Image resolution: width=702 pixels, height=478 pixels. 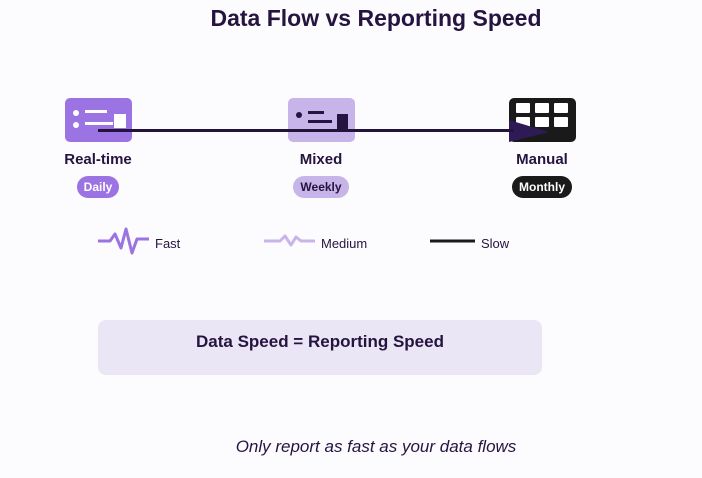 What do you see at coordinates (376, 446) in the screenshot?
I see `tagline: Only report as fast as your data flows` at bounding box center [376, 446].